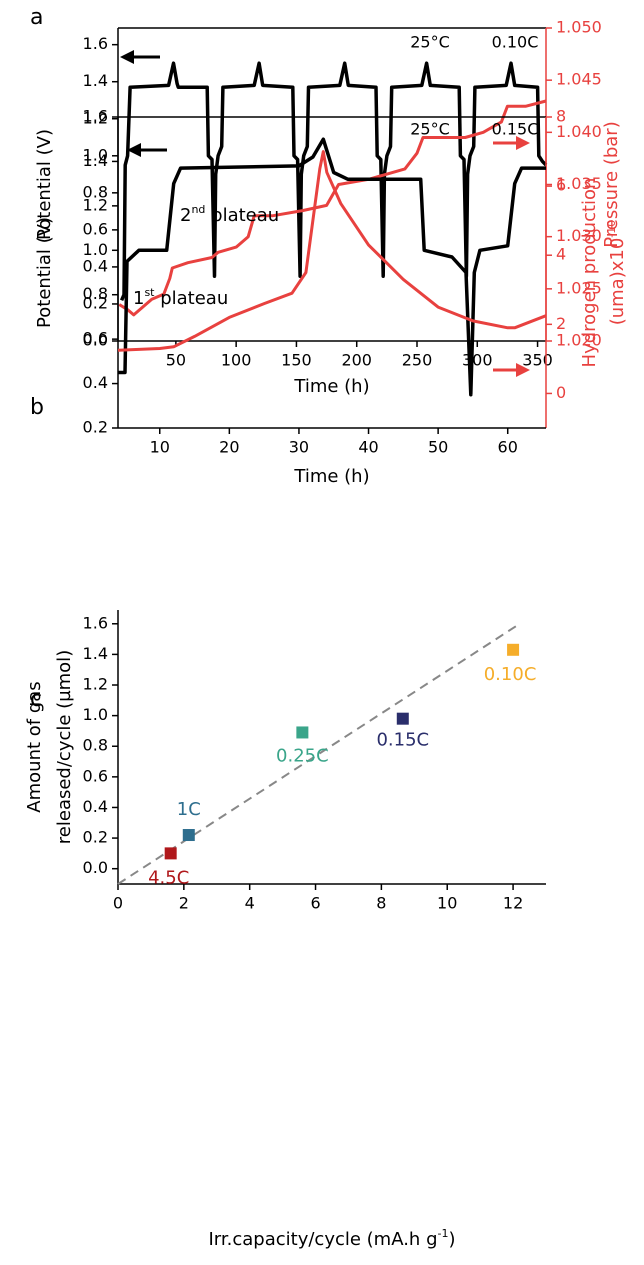 The height and width of the screenshot is (1265, 644). Describe the element at coordinates (508, 447) in the screenshot. I see `x-tick-label: 60` at that location.